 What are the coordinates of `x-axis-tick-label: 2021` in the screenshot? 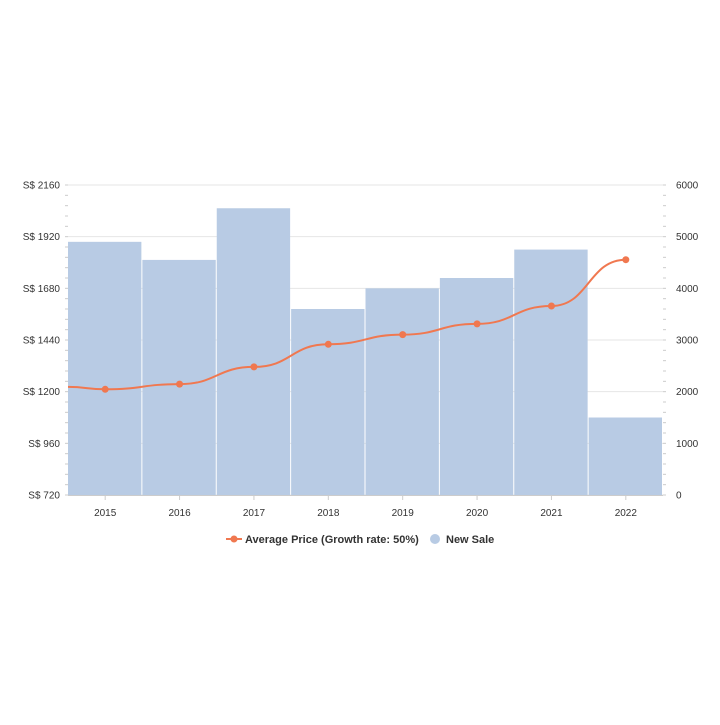 It's located at (551, 513).